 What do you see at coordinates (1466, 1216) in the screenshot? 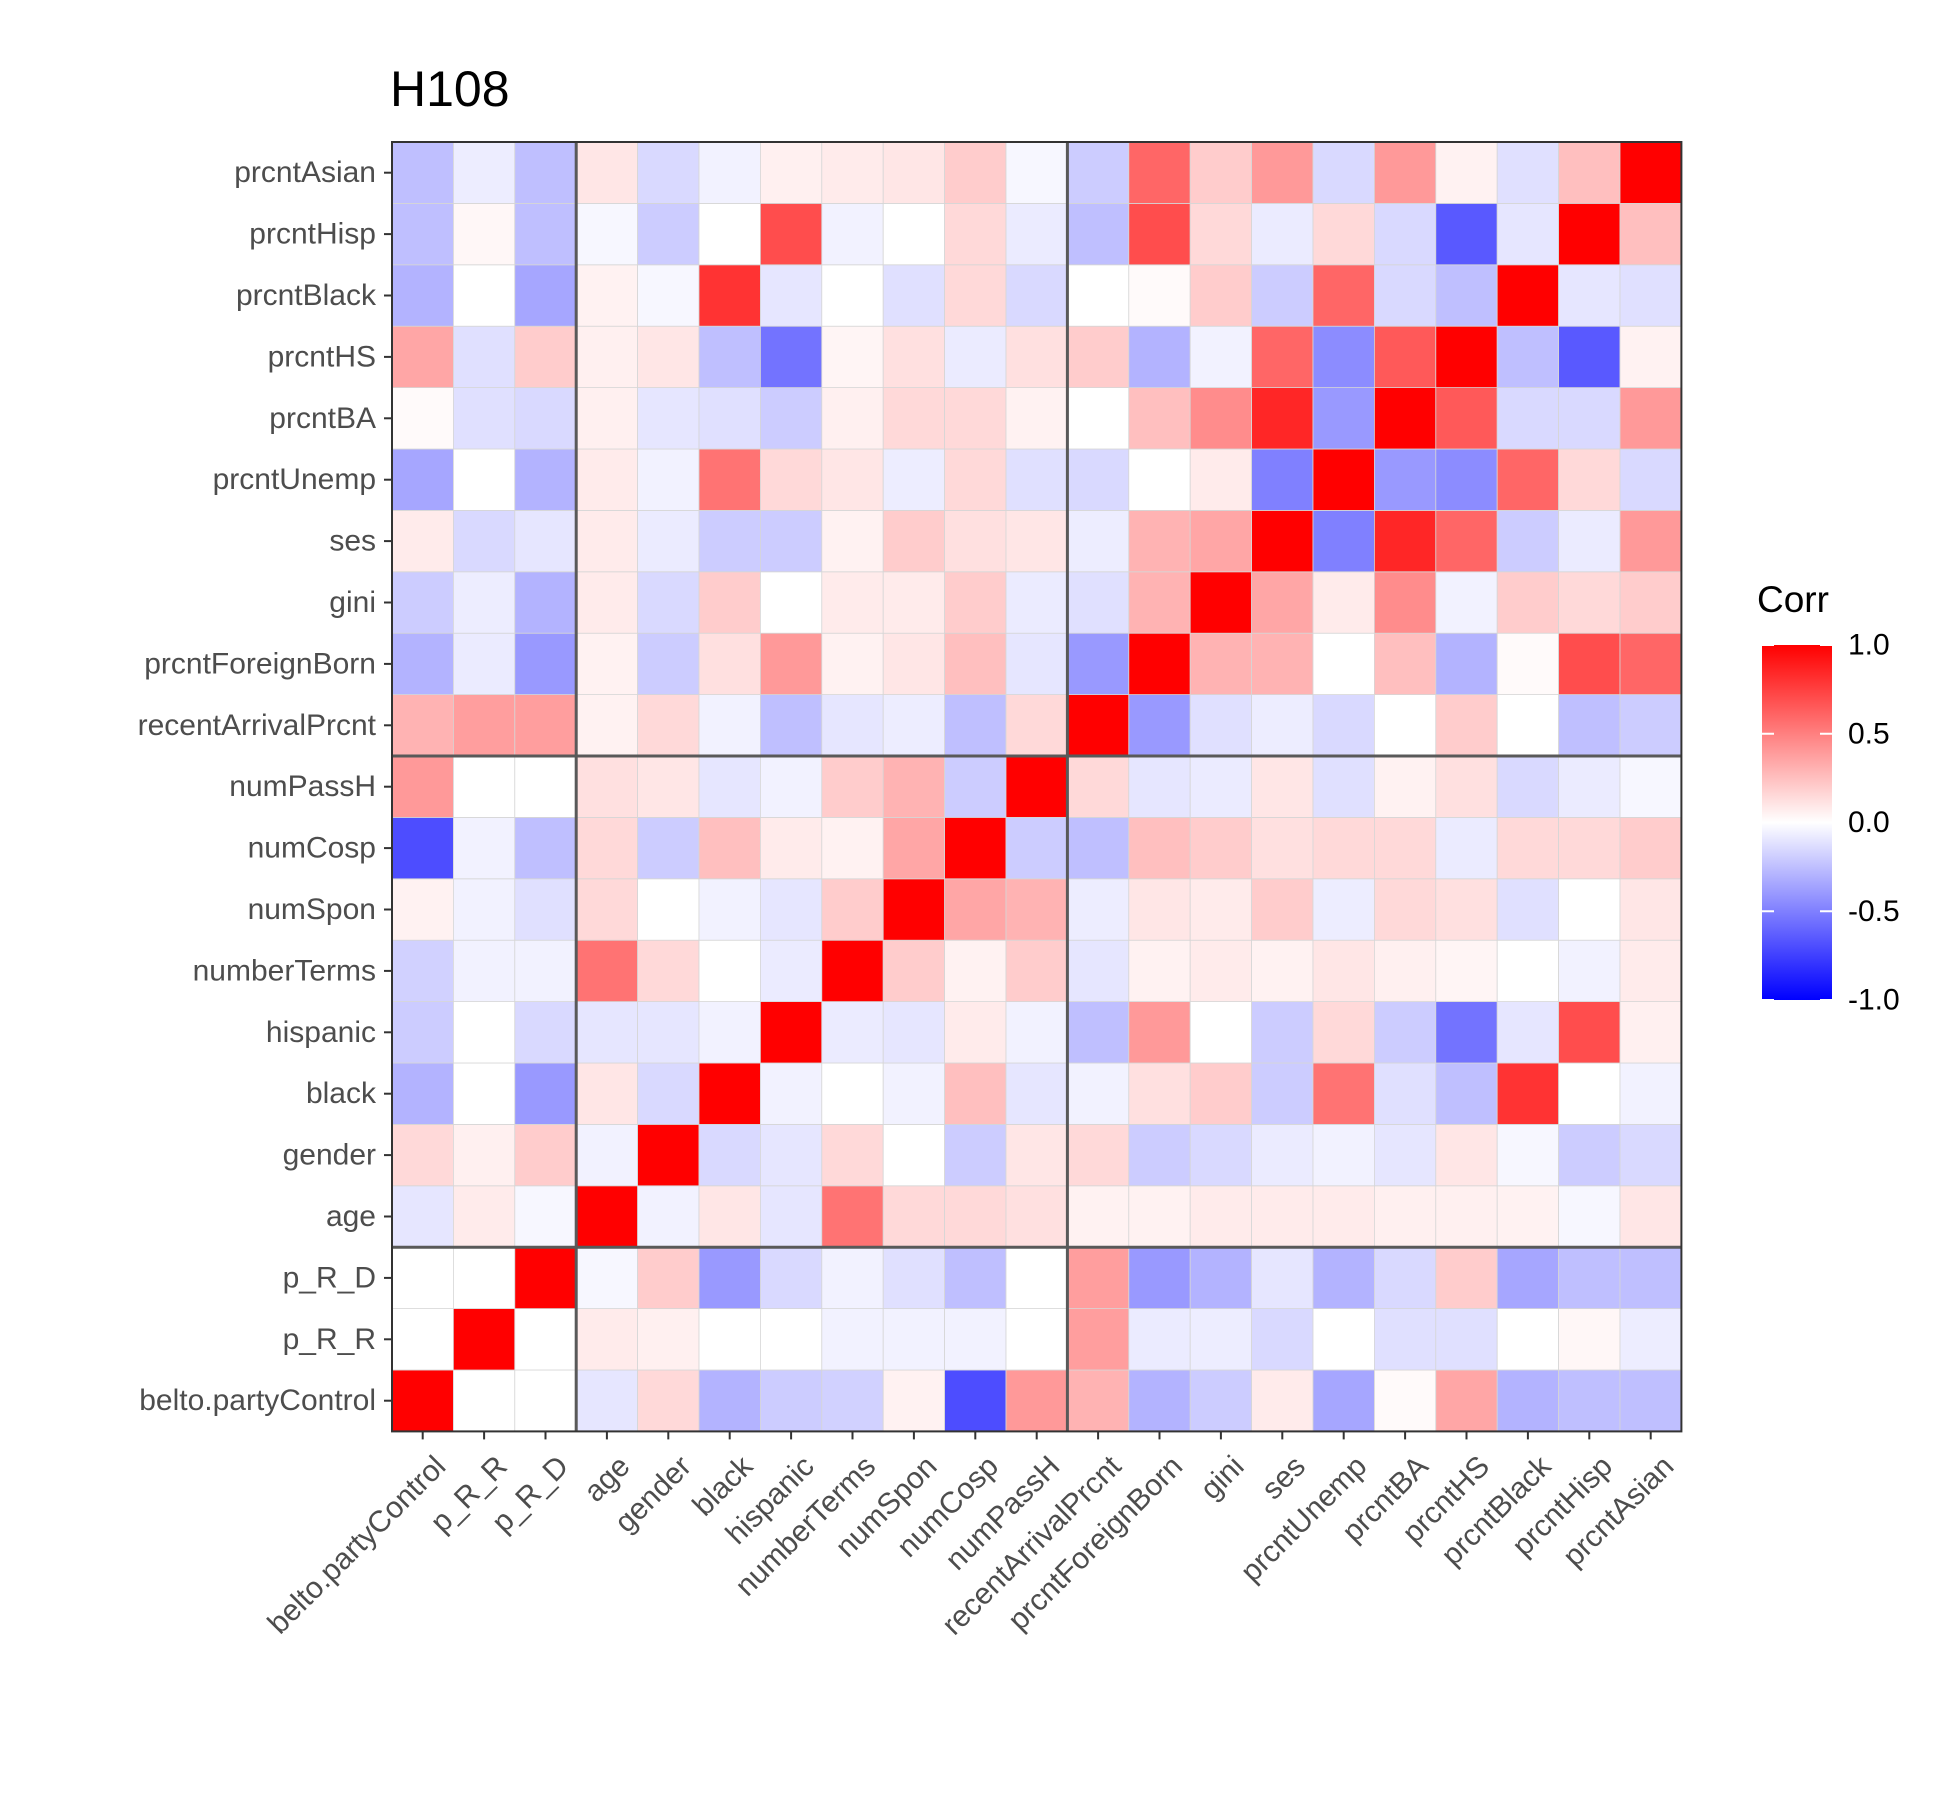
I see `heatmap-cell: age / prcntHS: 0.06` at bounding box center [1466, 1216].